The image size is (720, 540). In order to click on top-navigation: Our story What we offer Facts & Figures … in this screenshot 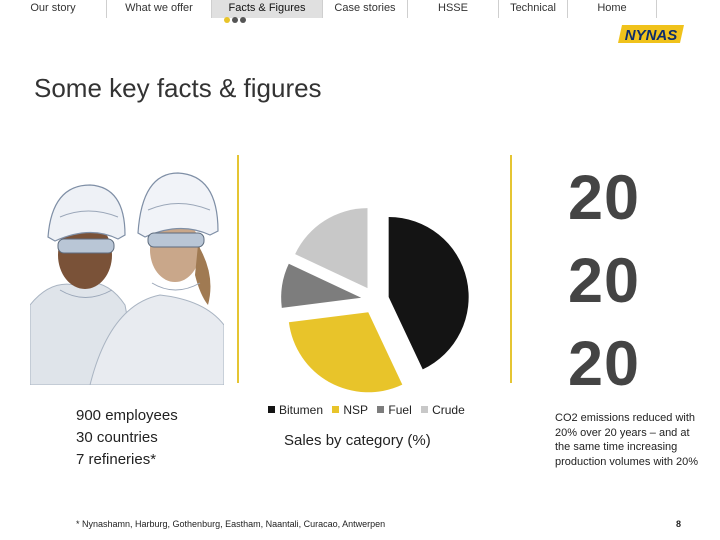, I will do `click(360, 9)`.